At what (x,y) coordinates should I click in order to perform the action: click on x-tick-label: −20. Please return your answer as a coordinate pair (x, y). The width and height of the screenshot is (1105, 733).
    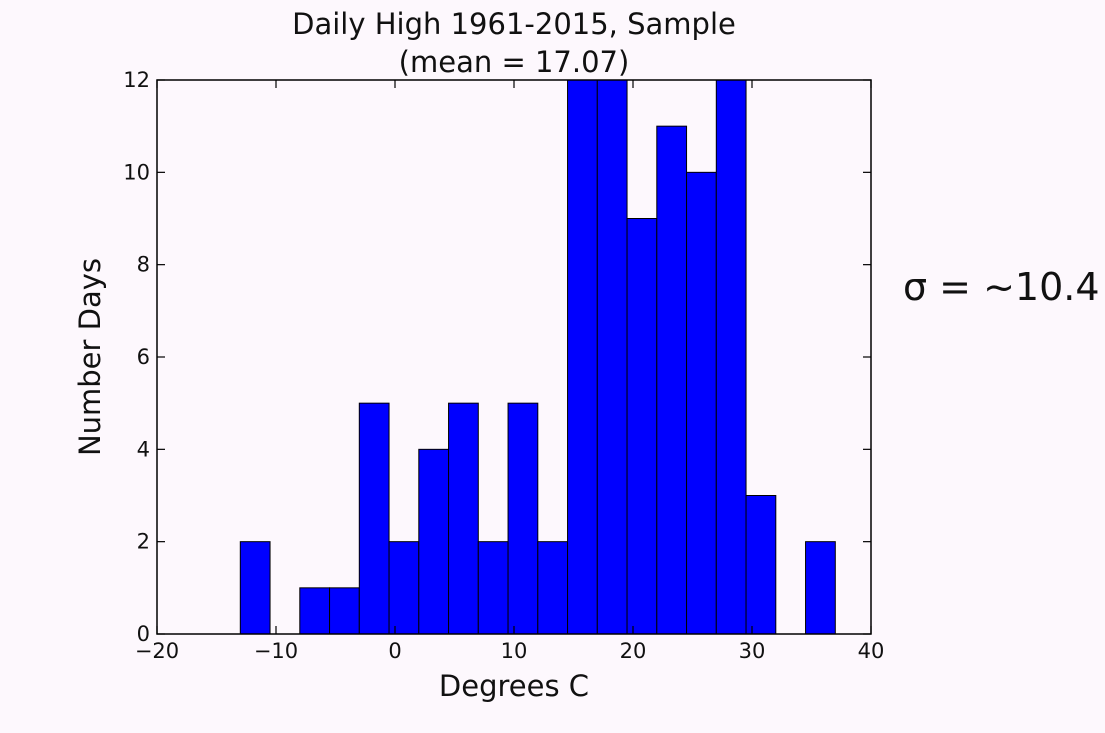
    Looking at the image, I should click on (157, 651).